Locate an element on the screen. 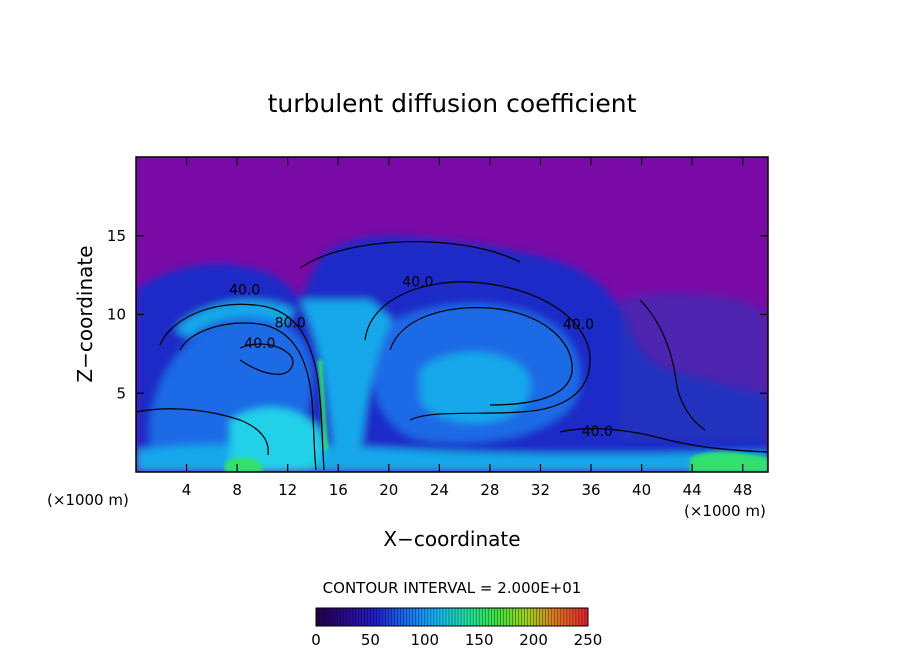 This screenshot has width=904, height=654. bottom-left-cyan is located at coordinates (277, 439).